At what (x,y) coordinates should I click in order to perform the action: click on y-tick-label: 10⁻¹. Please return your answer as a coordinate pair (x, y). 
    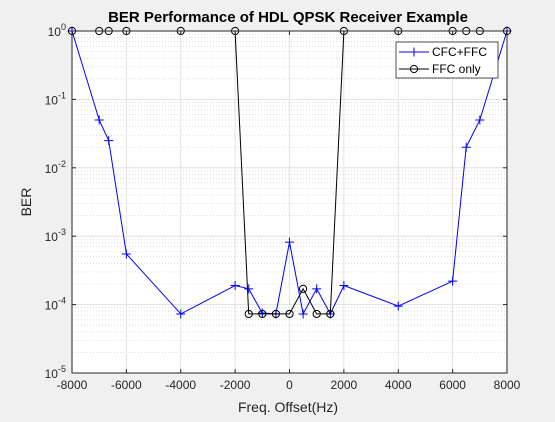
    Looking at the image, I should click on (55, 98).